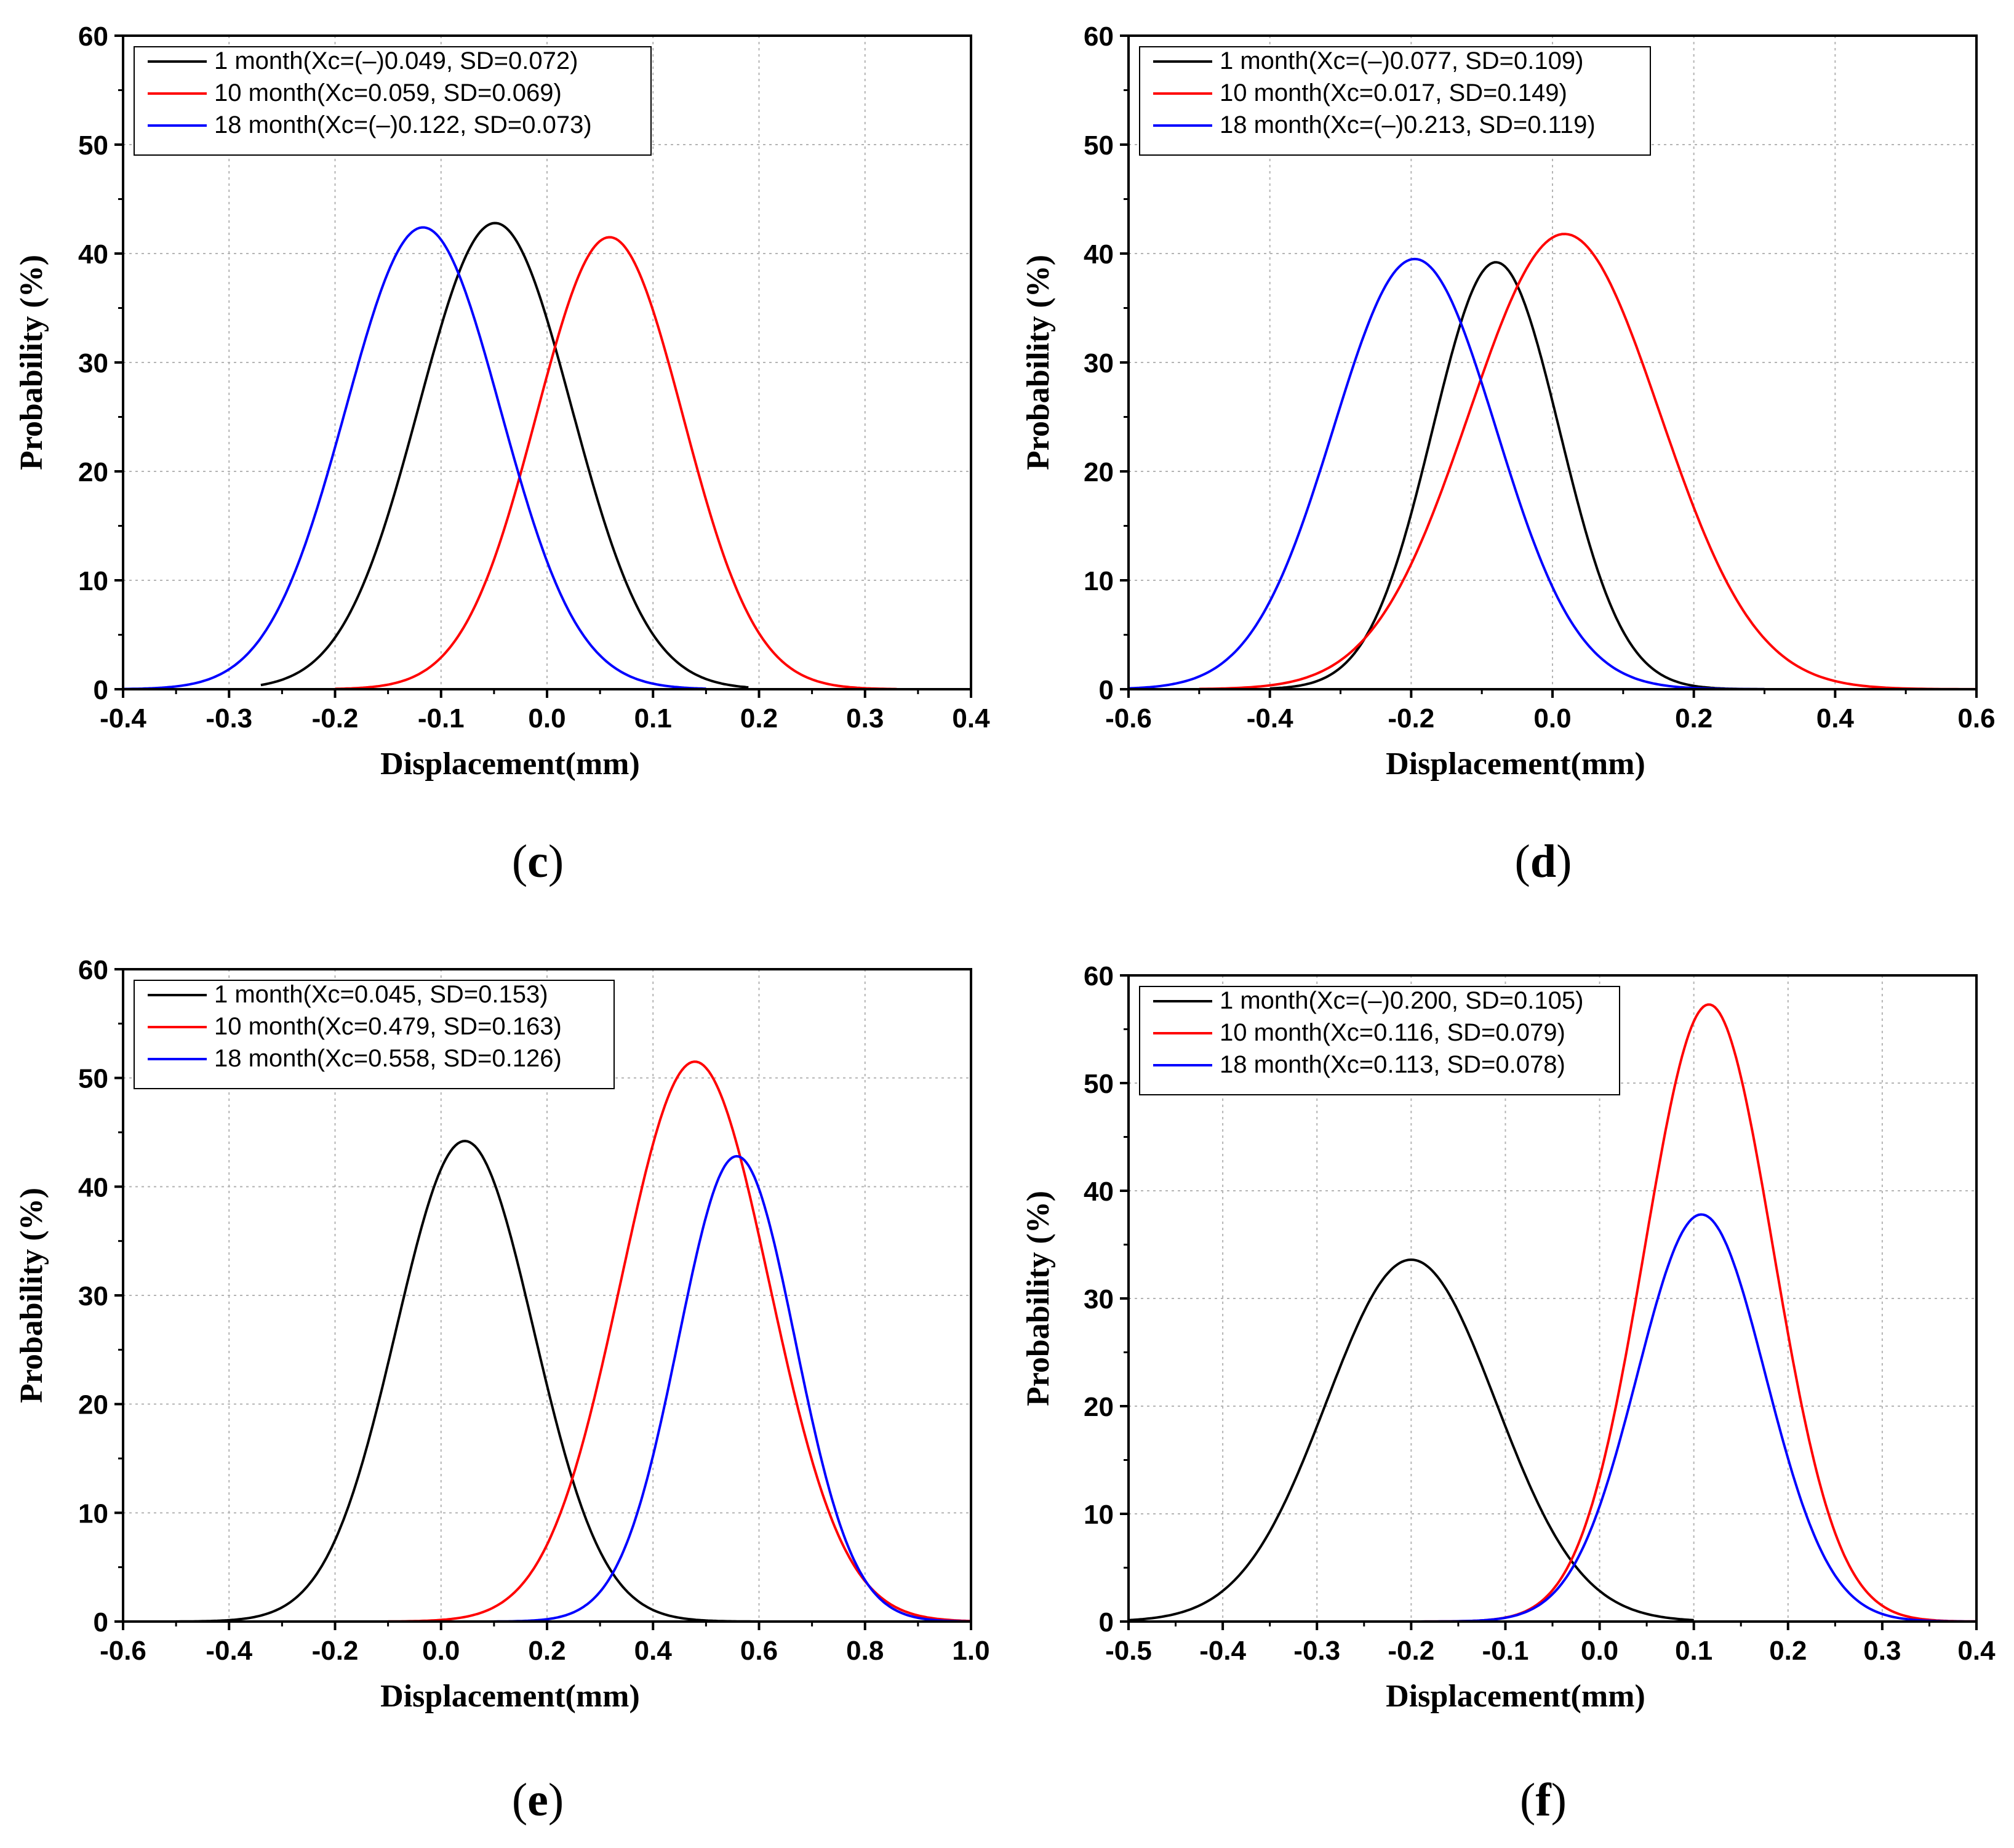 This screenshot has width=2014, height=1848. I want to click on legend-label-2: 10 month(Xc=0.059, SD=0.069), so click(388, 92).